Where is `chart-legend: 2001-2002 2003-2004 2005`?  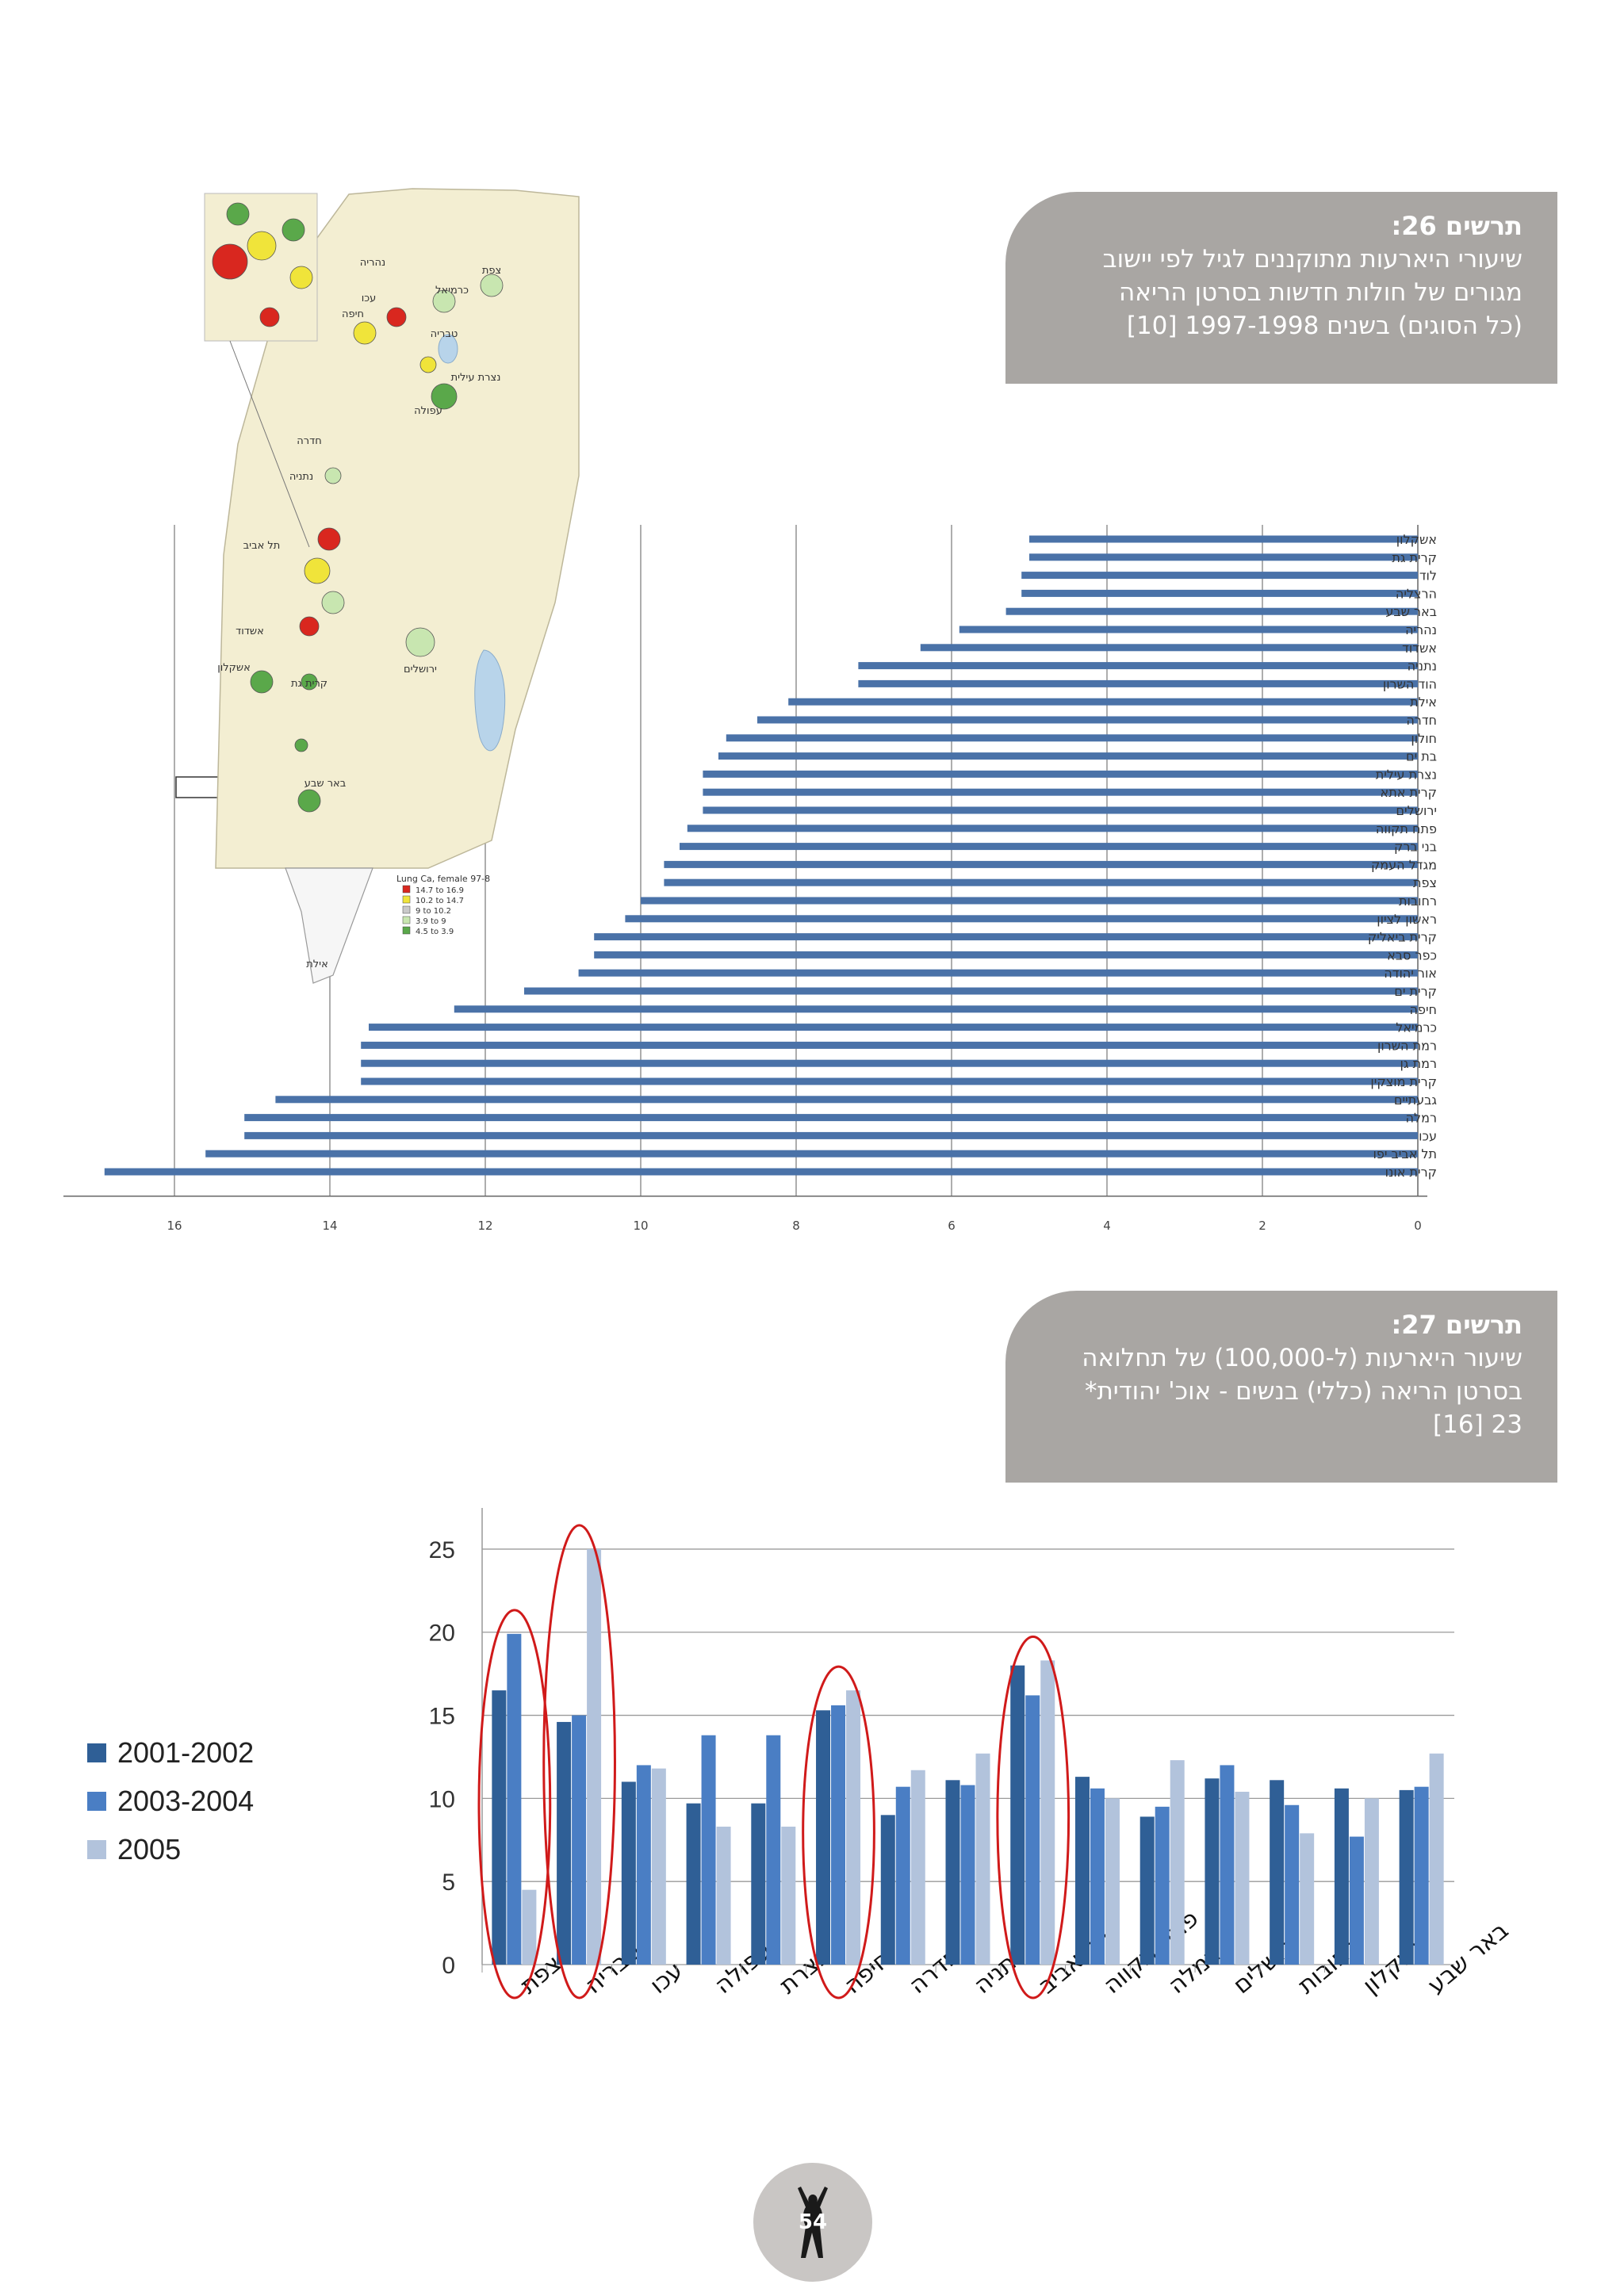 chart-legend: 2001-2002 2003-2004 2005 is located at coordinates (170, 1800).